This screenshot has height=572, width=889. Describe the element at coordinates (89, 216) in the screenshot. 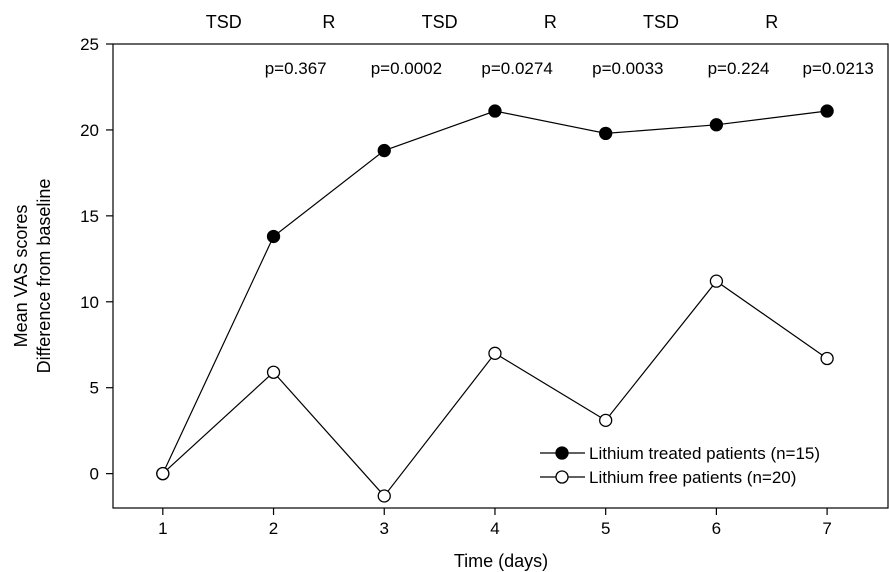

I see `y-tick-label: 15` at that location.